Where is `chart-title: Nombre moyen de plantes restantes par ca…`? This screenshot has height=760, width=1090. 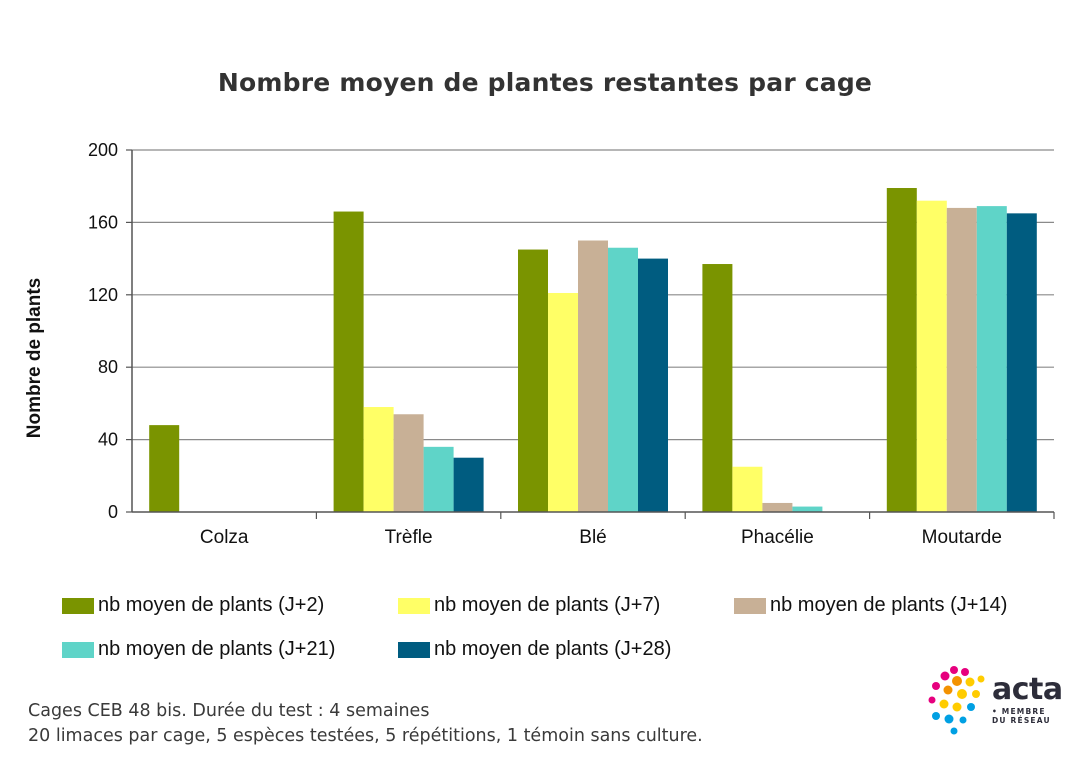
chart-title: Nombre moyen de plantes restantes par ca… is located at coordinates (545, 82).